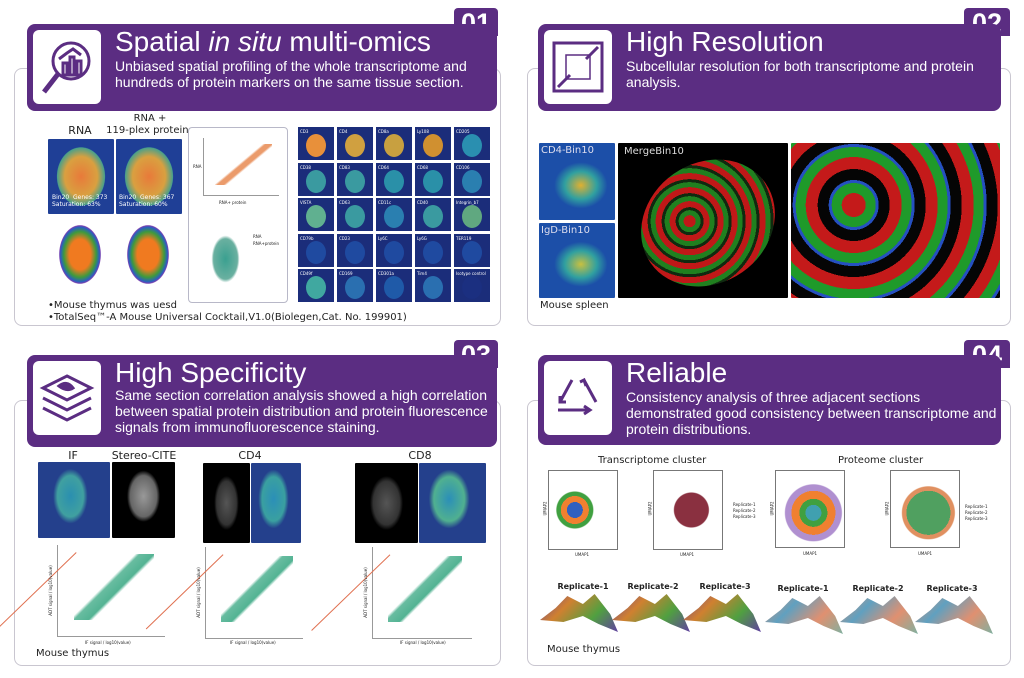  I want to click on marker-tile: CD49f, so click(316, 285).